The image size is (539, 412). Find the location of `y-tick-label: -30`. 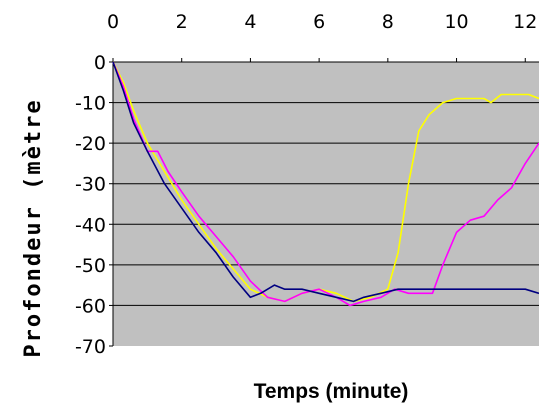

y-tick-label: -30 is located at coordinates (90, 185).